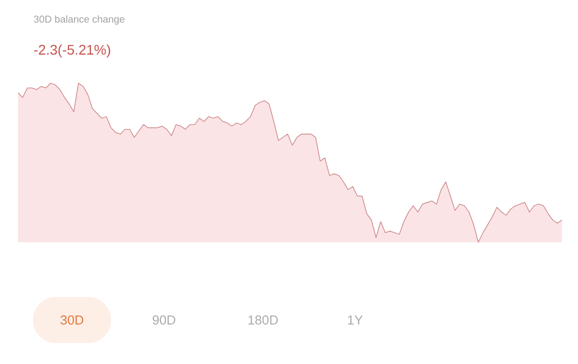 Image resolution: width=578 pixels, height=364 pixels. Describe the element at coordinates (72, 51) in the screenshot. I see `chart-subtitle: -2.3(-5.21%)` at that location.